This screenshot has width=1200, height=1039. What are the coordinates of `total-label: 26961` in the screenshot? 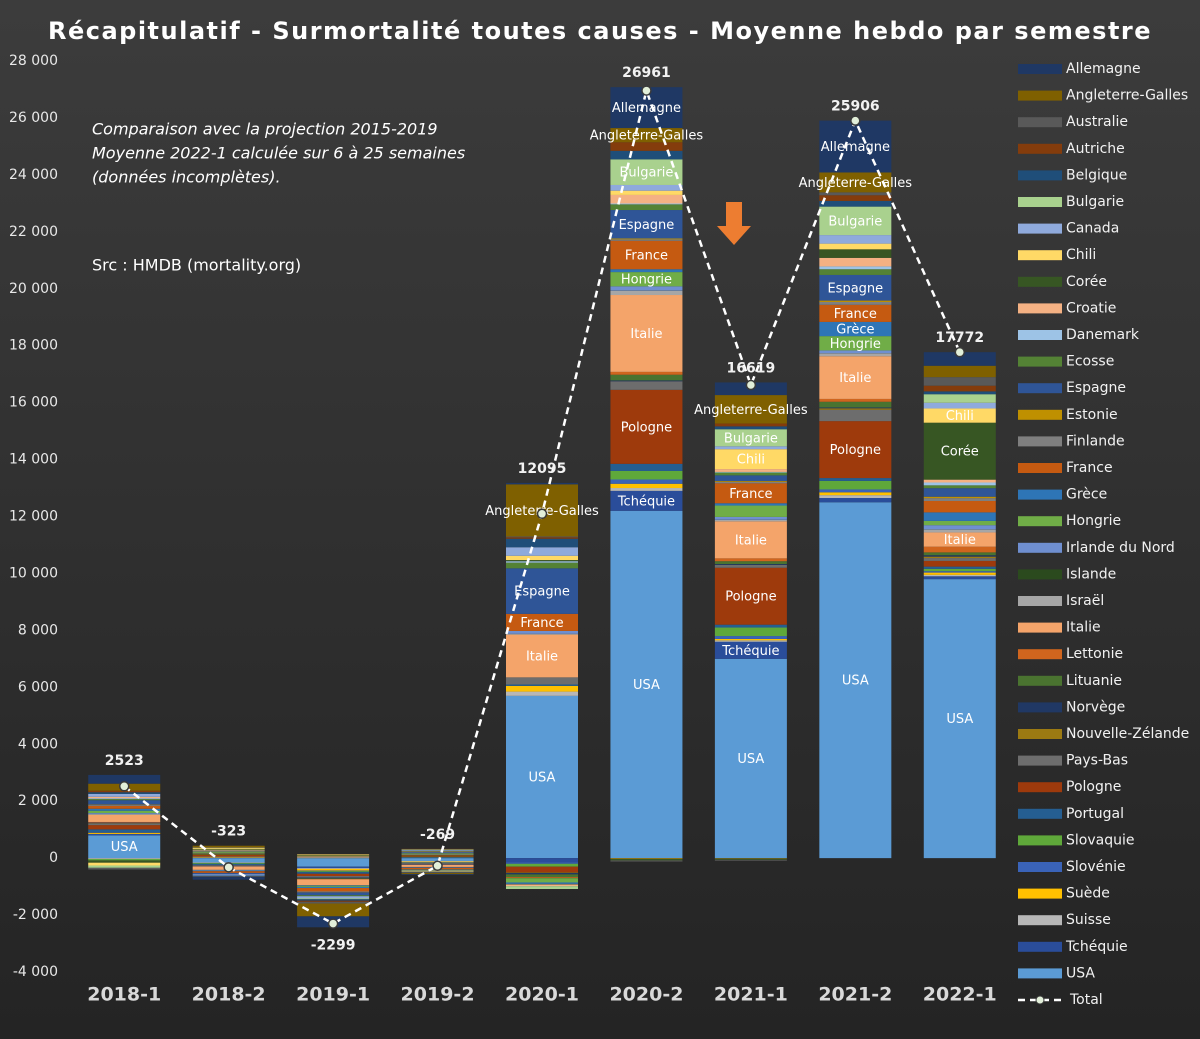 It's located at (646, 73).